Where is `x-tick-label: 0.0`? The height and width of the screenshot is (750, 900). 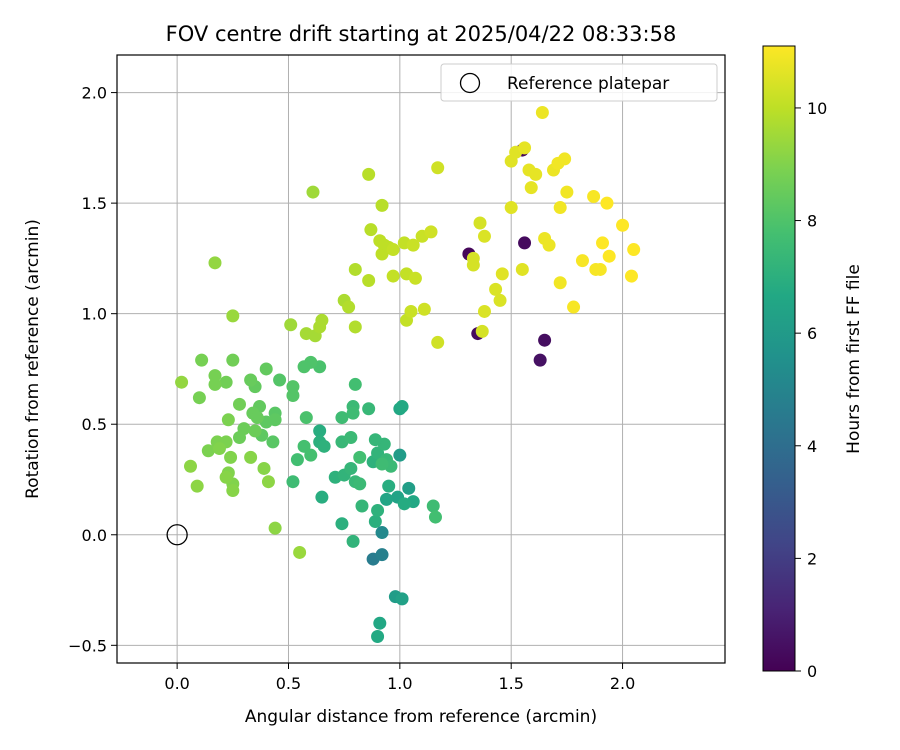 x-tick-label: 0.0 is located at coordinates (176, 683).